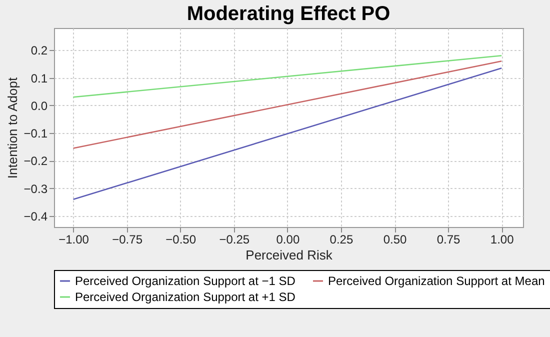 The width and height of the screenshot is (550, 337). Describe the element at coordinates (185, 297) in the screenshot. I see `legend-label: Perceived Organization Support at +1 SD` at that location.